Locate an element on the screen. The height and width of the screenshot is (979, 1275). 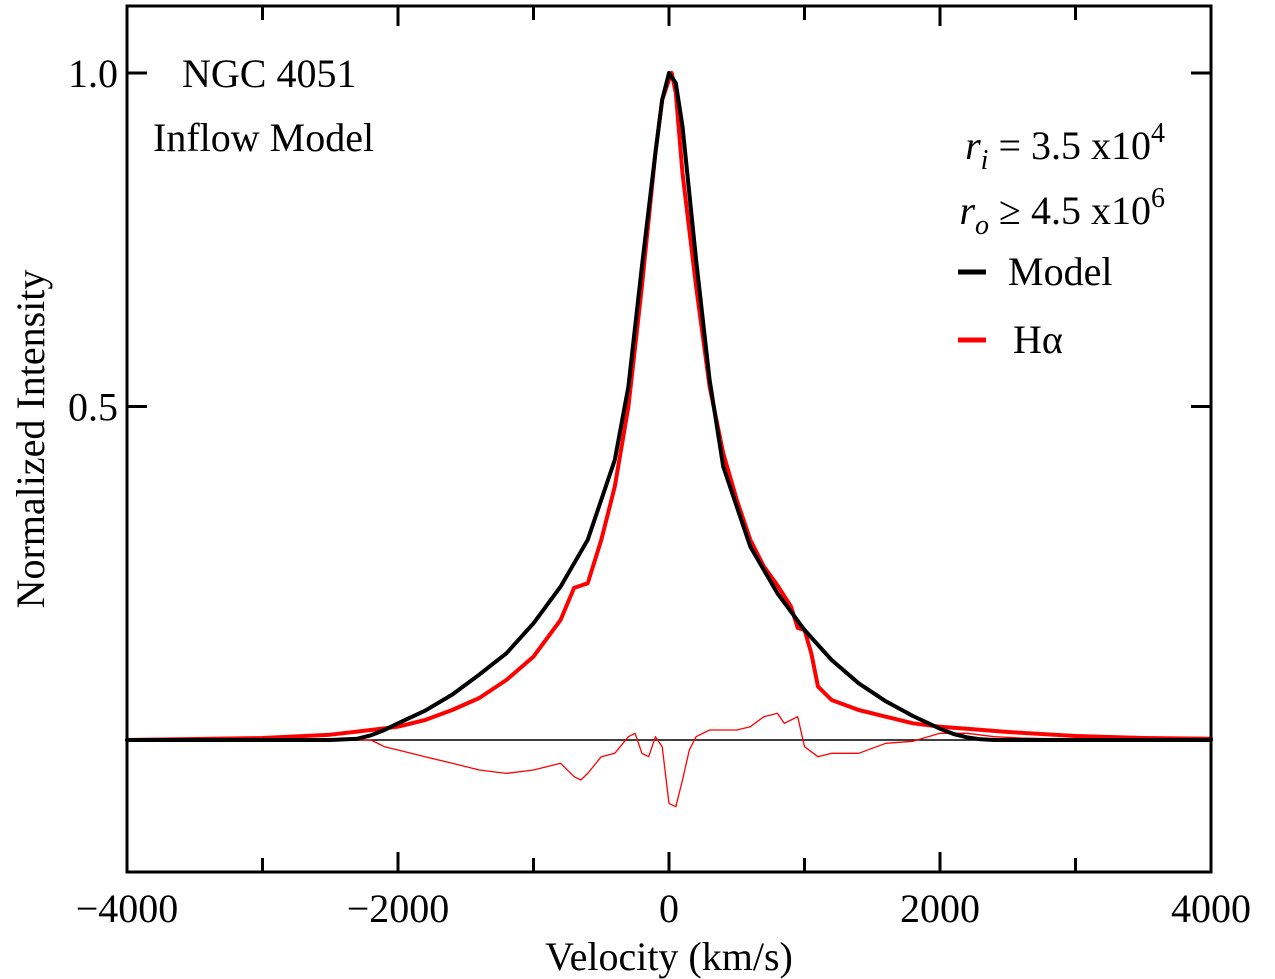
outer-radius-symbol: r is located at coordinates (967, 210).